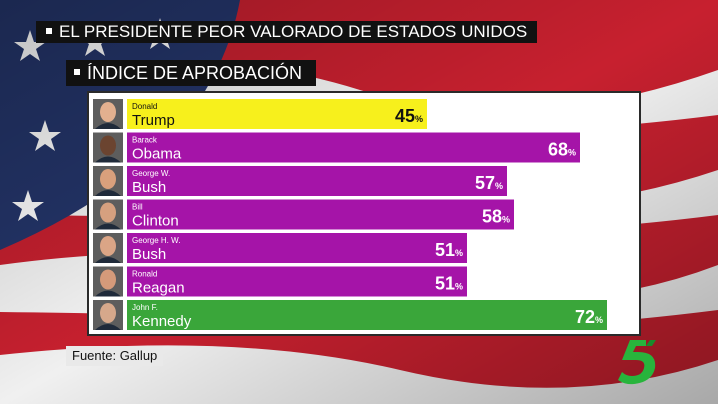  Describe the element at coordinates (162, 321) in the screenshot. I see `bar-last-name: Kennedy` at that location.